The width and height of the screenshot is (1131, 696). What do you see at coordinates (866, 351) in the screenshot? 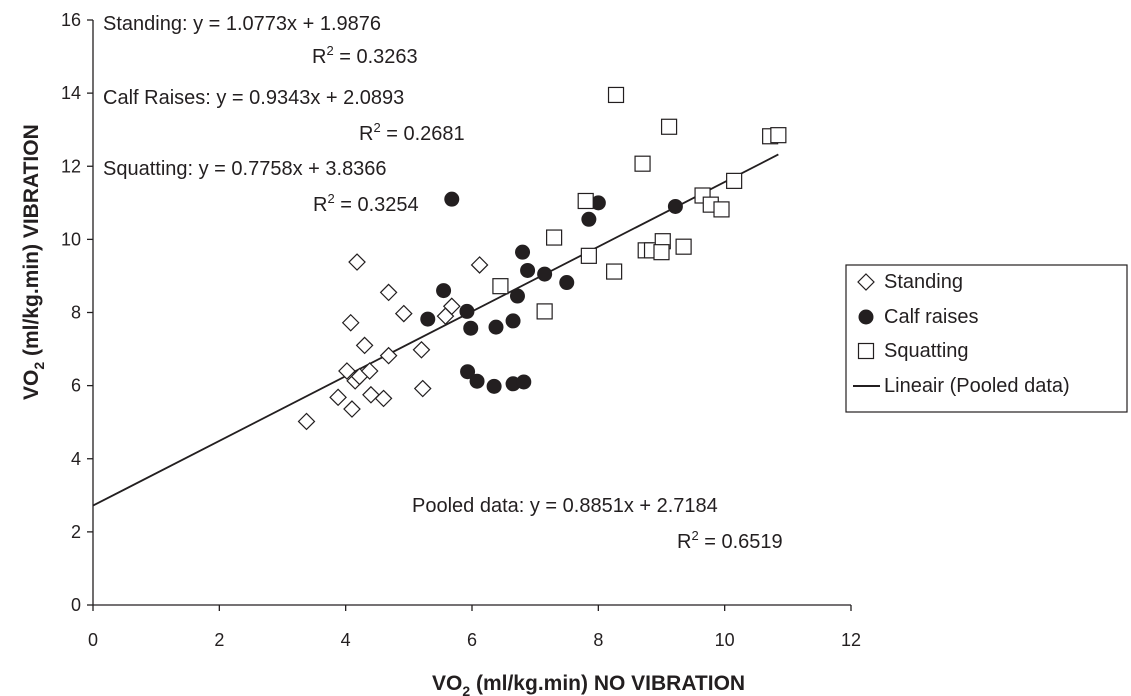
I see `legend-marker-square` at bounding box center [866, 351].